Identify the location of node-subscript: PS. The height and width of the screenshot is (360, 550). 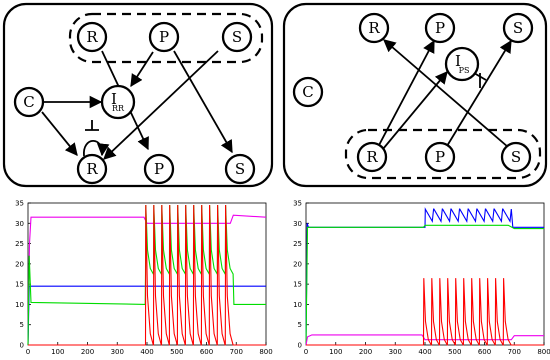
(464, 70).